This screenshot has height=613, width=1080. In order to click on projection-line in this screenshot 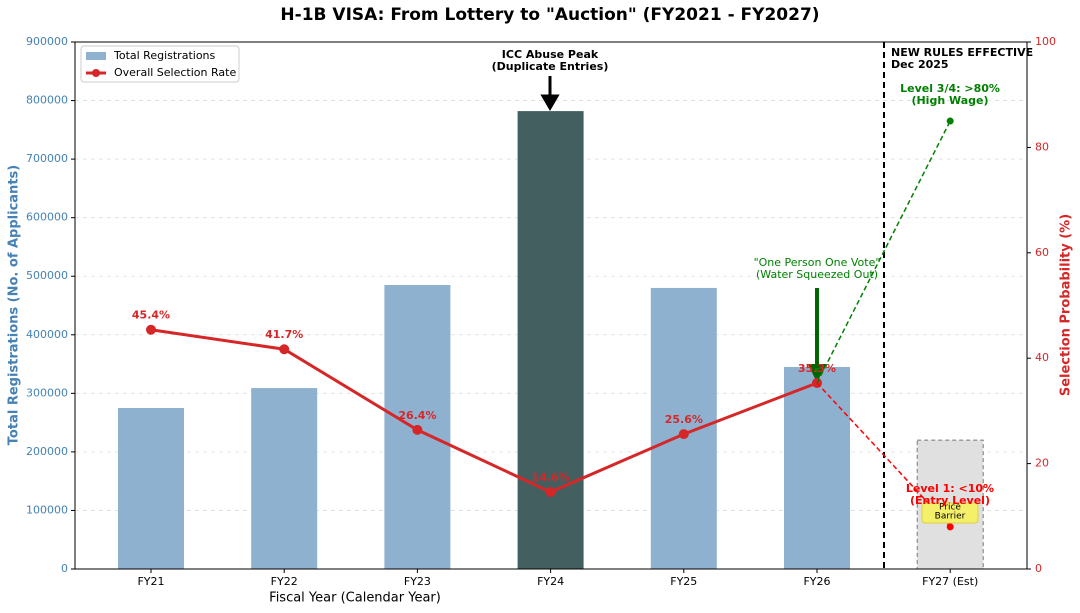, I will do `click(883, 252)`.